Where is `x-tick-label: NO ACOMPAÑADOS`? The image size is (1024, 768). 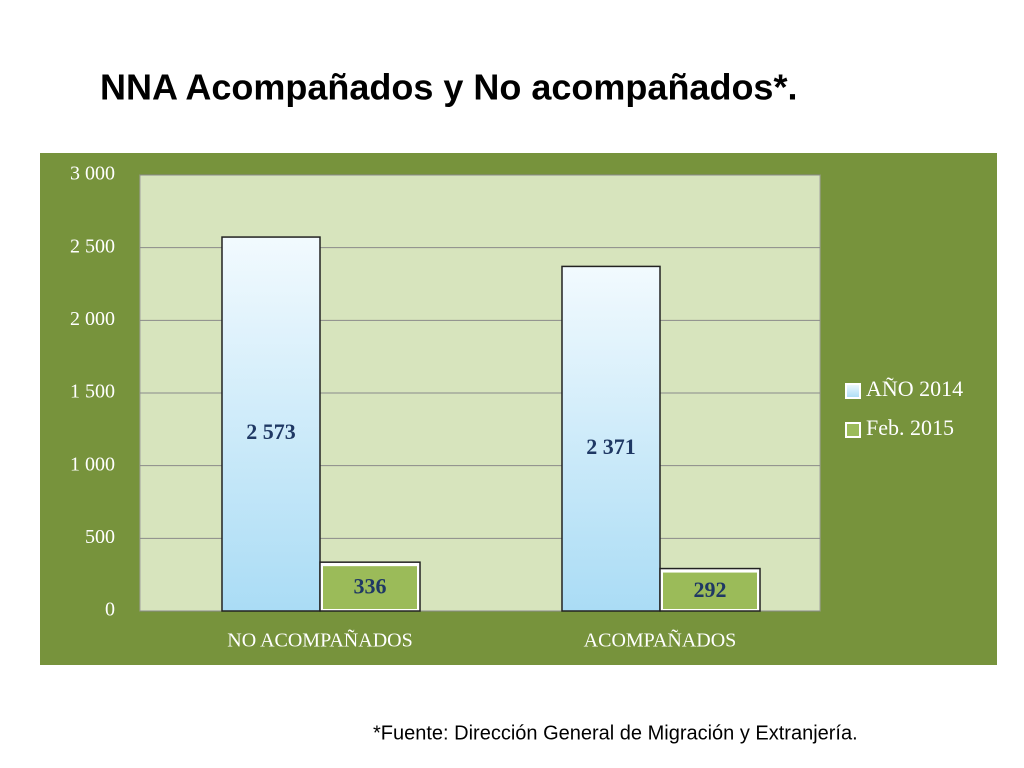
x-tick-label: NO ACOMPAÑADOS is located at coordinates (319, 640).